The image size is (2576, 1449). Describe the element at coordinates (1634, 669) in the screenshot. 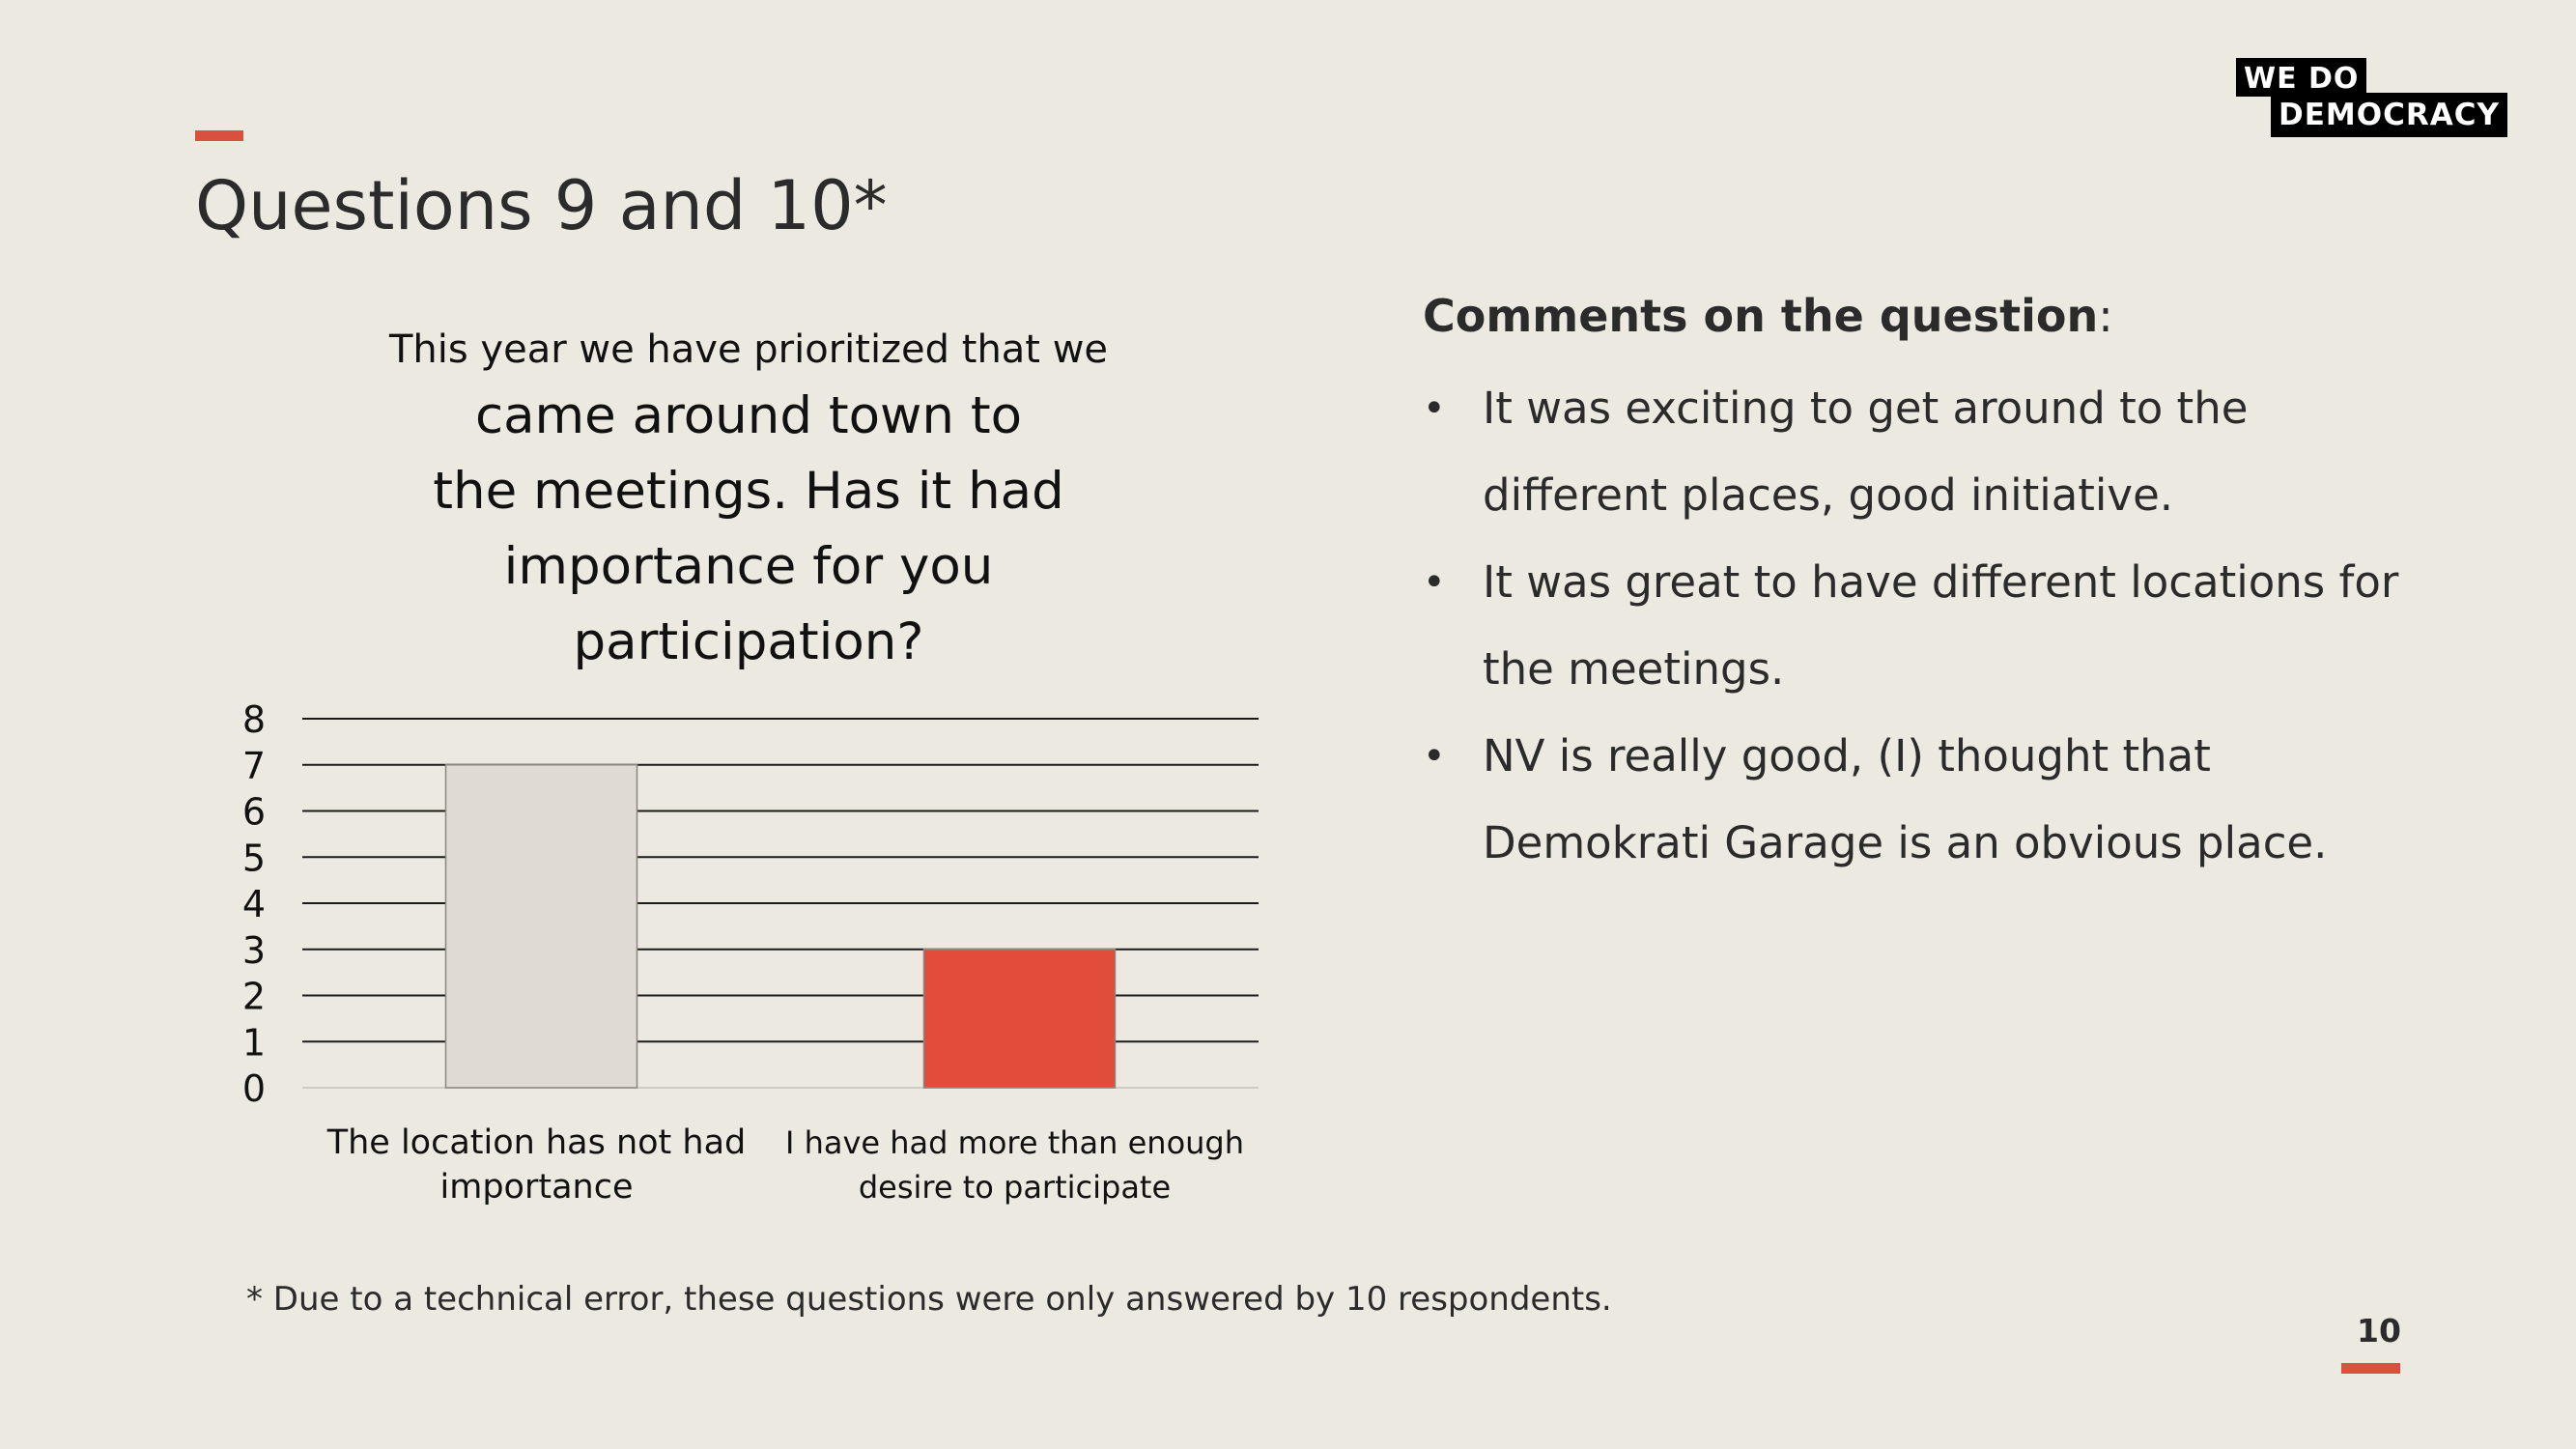

I see `comment-line: the meetings.` at that location.